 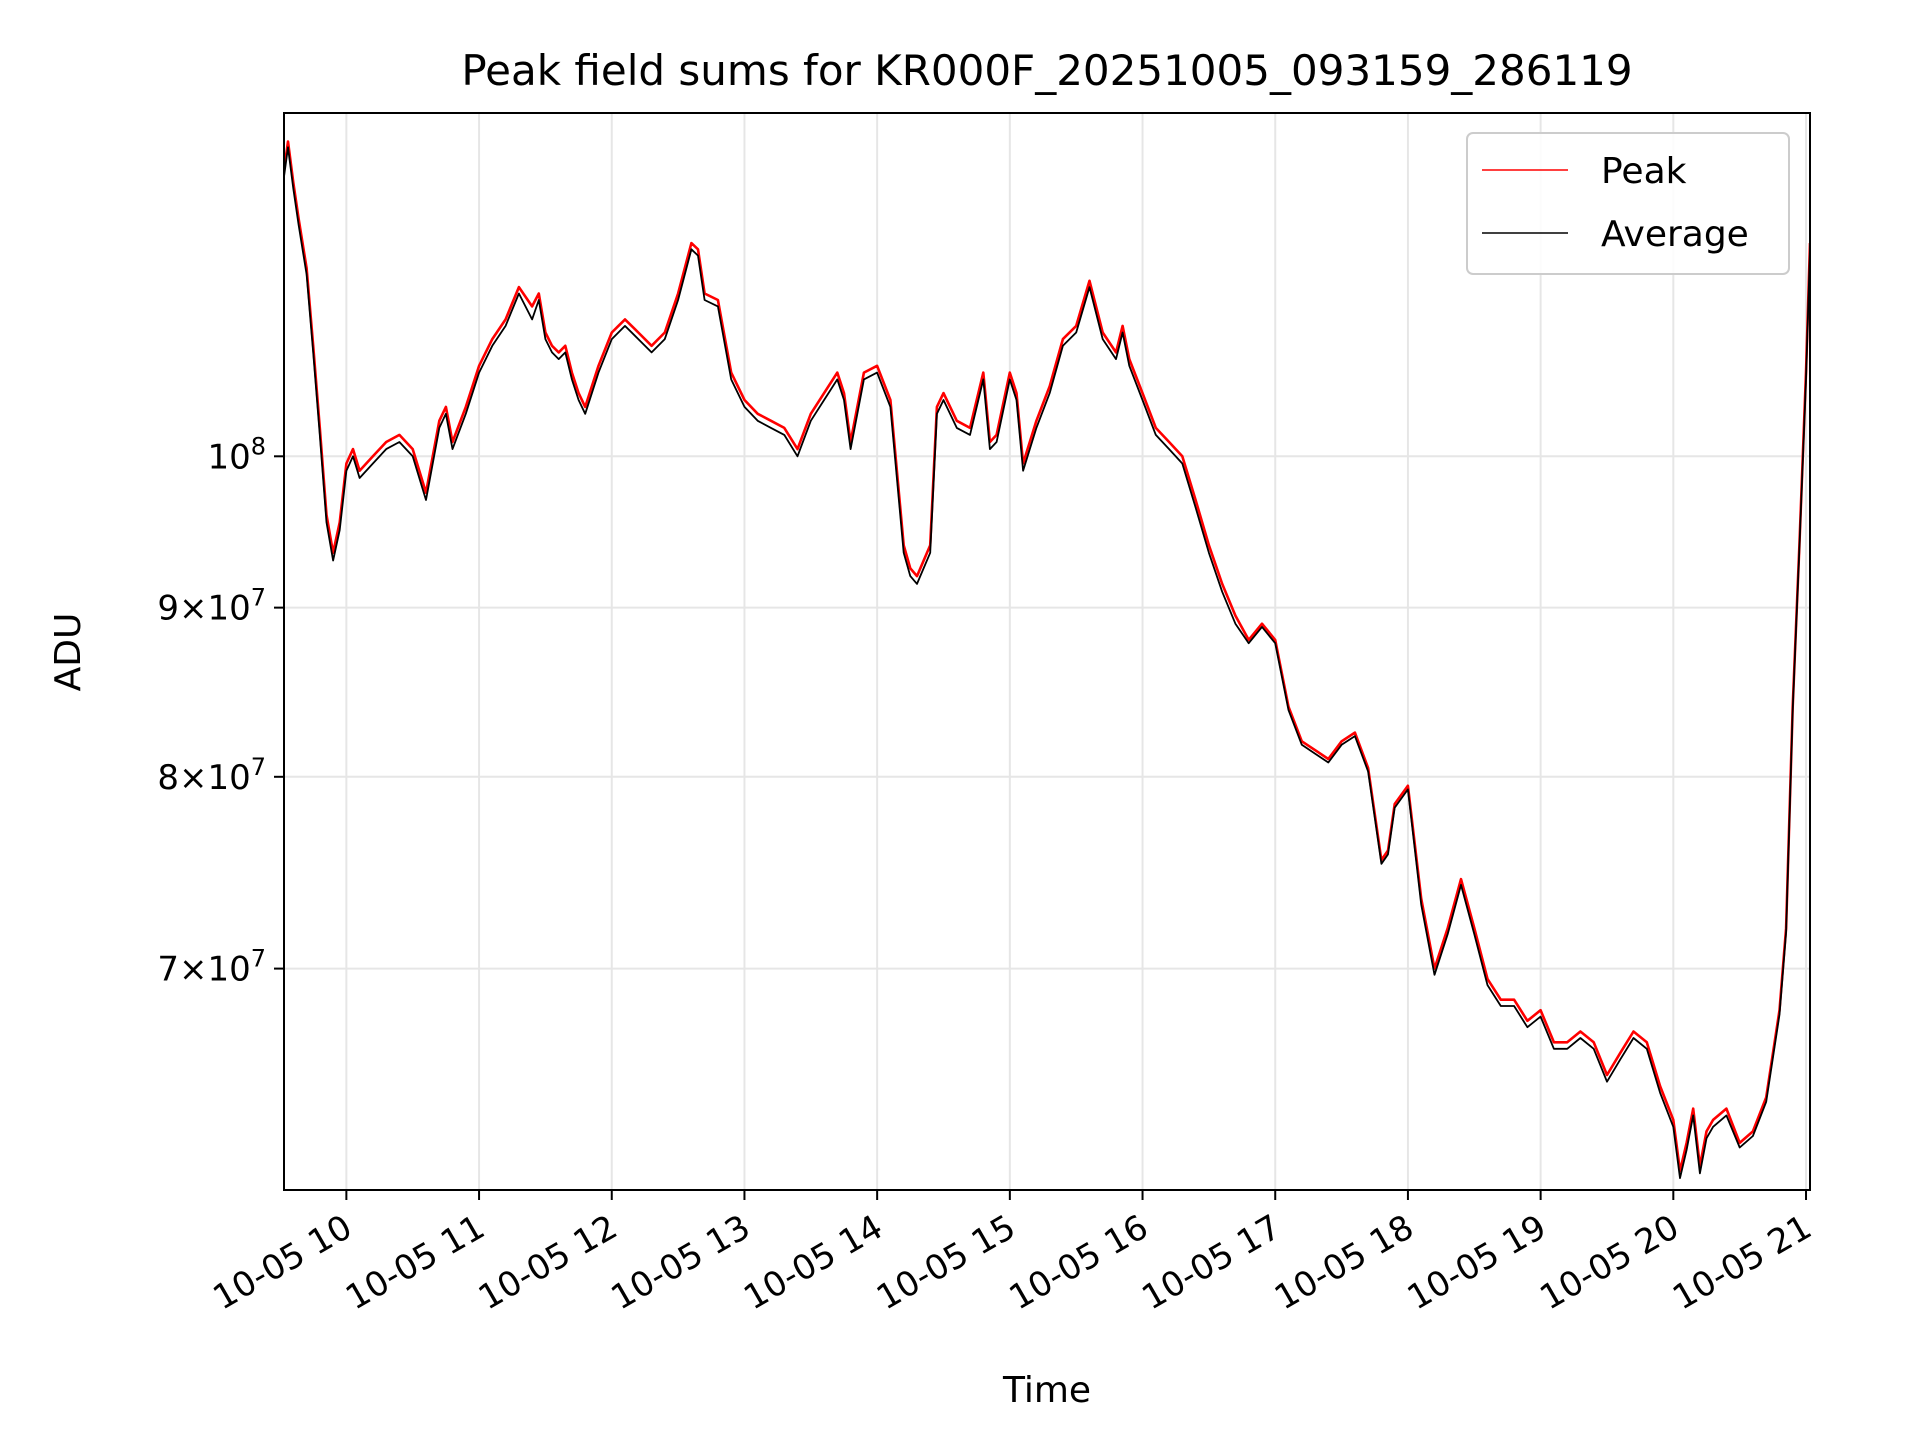 I want to click on legend: Peak Average, so click(x=1628, y=203).